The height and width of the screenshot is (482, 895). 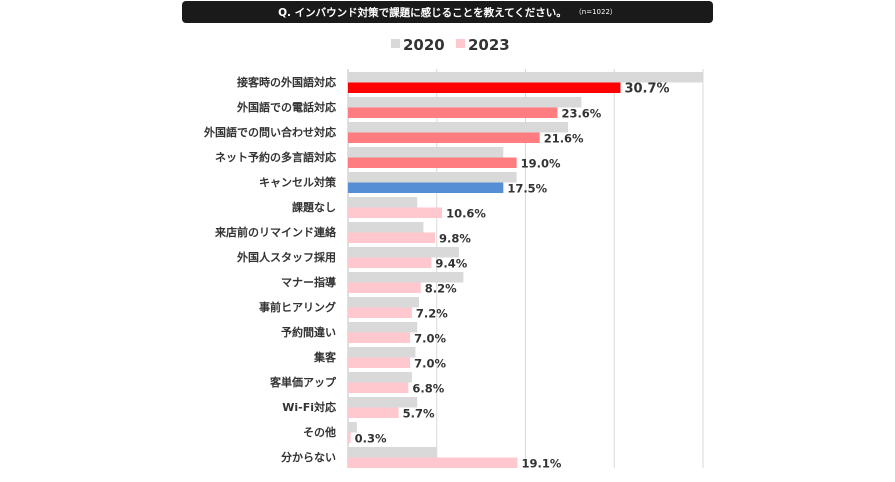 What do you see at coordinates (646, 89) in the screenshot?
I see `value-label-2023: 30.7%` at bounding box center [646, 89].